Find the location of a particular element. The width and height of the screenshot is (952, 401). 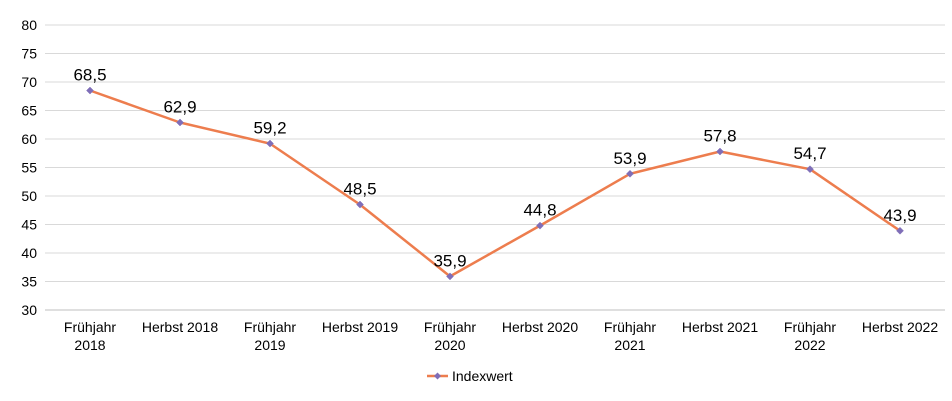

legend-marker is located at coordinates (437, 376).